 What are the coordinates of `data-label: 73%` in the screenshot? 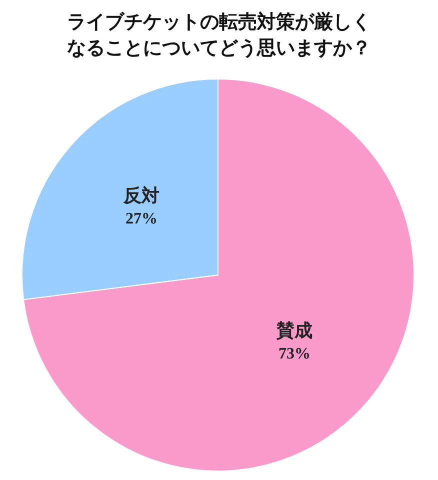 It's located at (294, 353).